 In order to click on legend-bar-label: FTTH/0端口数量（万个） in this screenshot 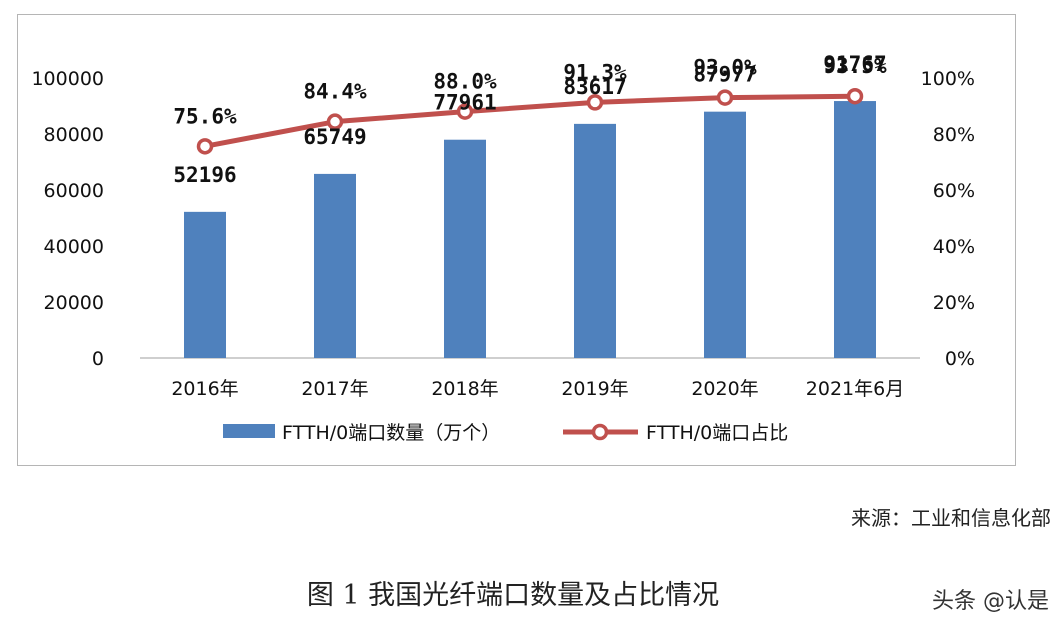, I will do `click(391, 433)`.